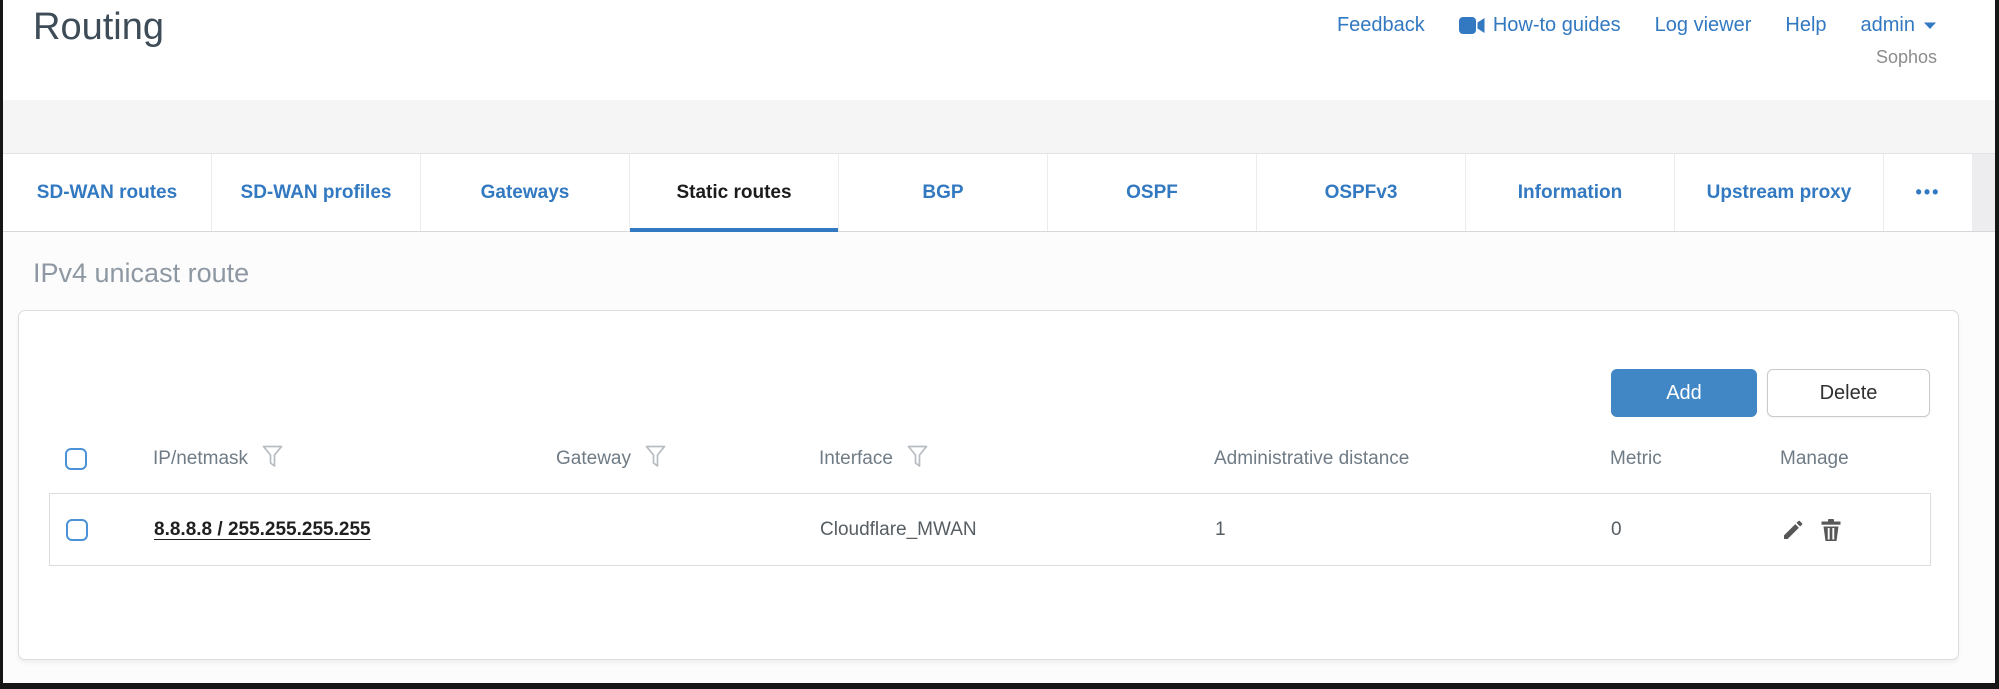 The image size is (1999, 689). I want to click on add-button: Add, so click(1684, 393).